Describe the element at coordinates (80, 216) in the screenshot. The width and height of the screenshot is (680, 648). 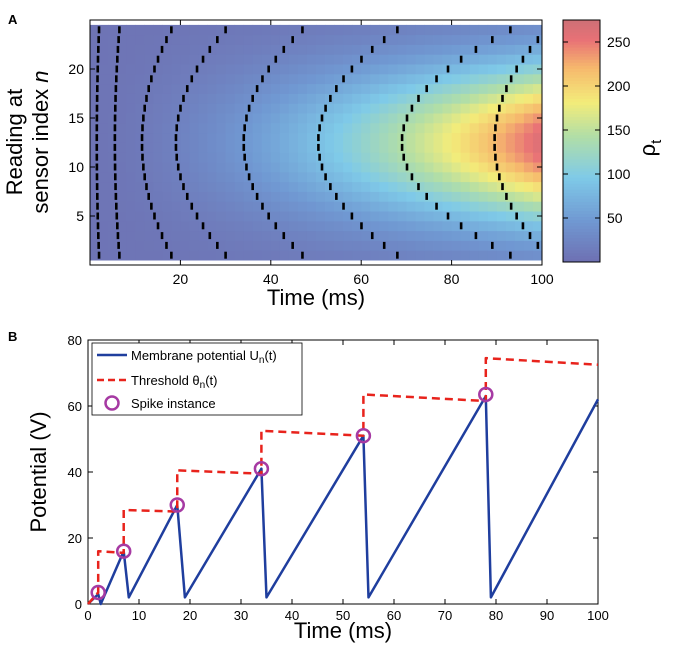
I see `heatmap-y-tick-label: 5` at that location.